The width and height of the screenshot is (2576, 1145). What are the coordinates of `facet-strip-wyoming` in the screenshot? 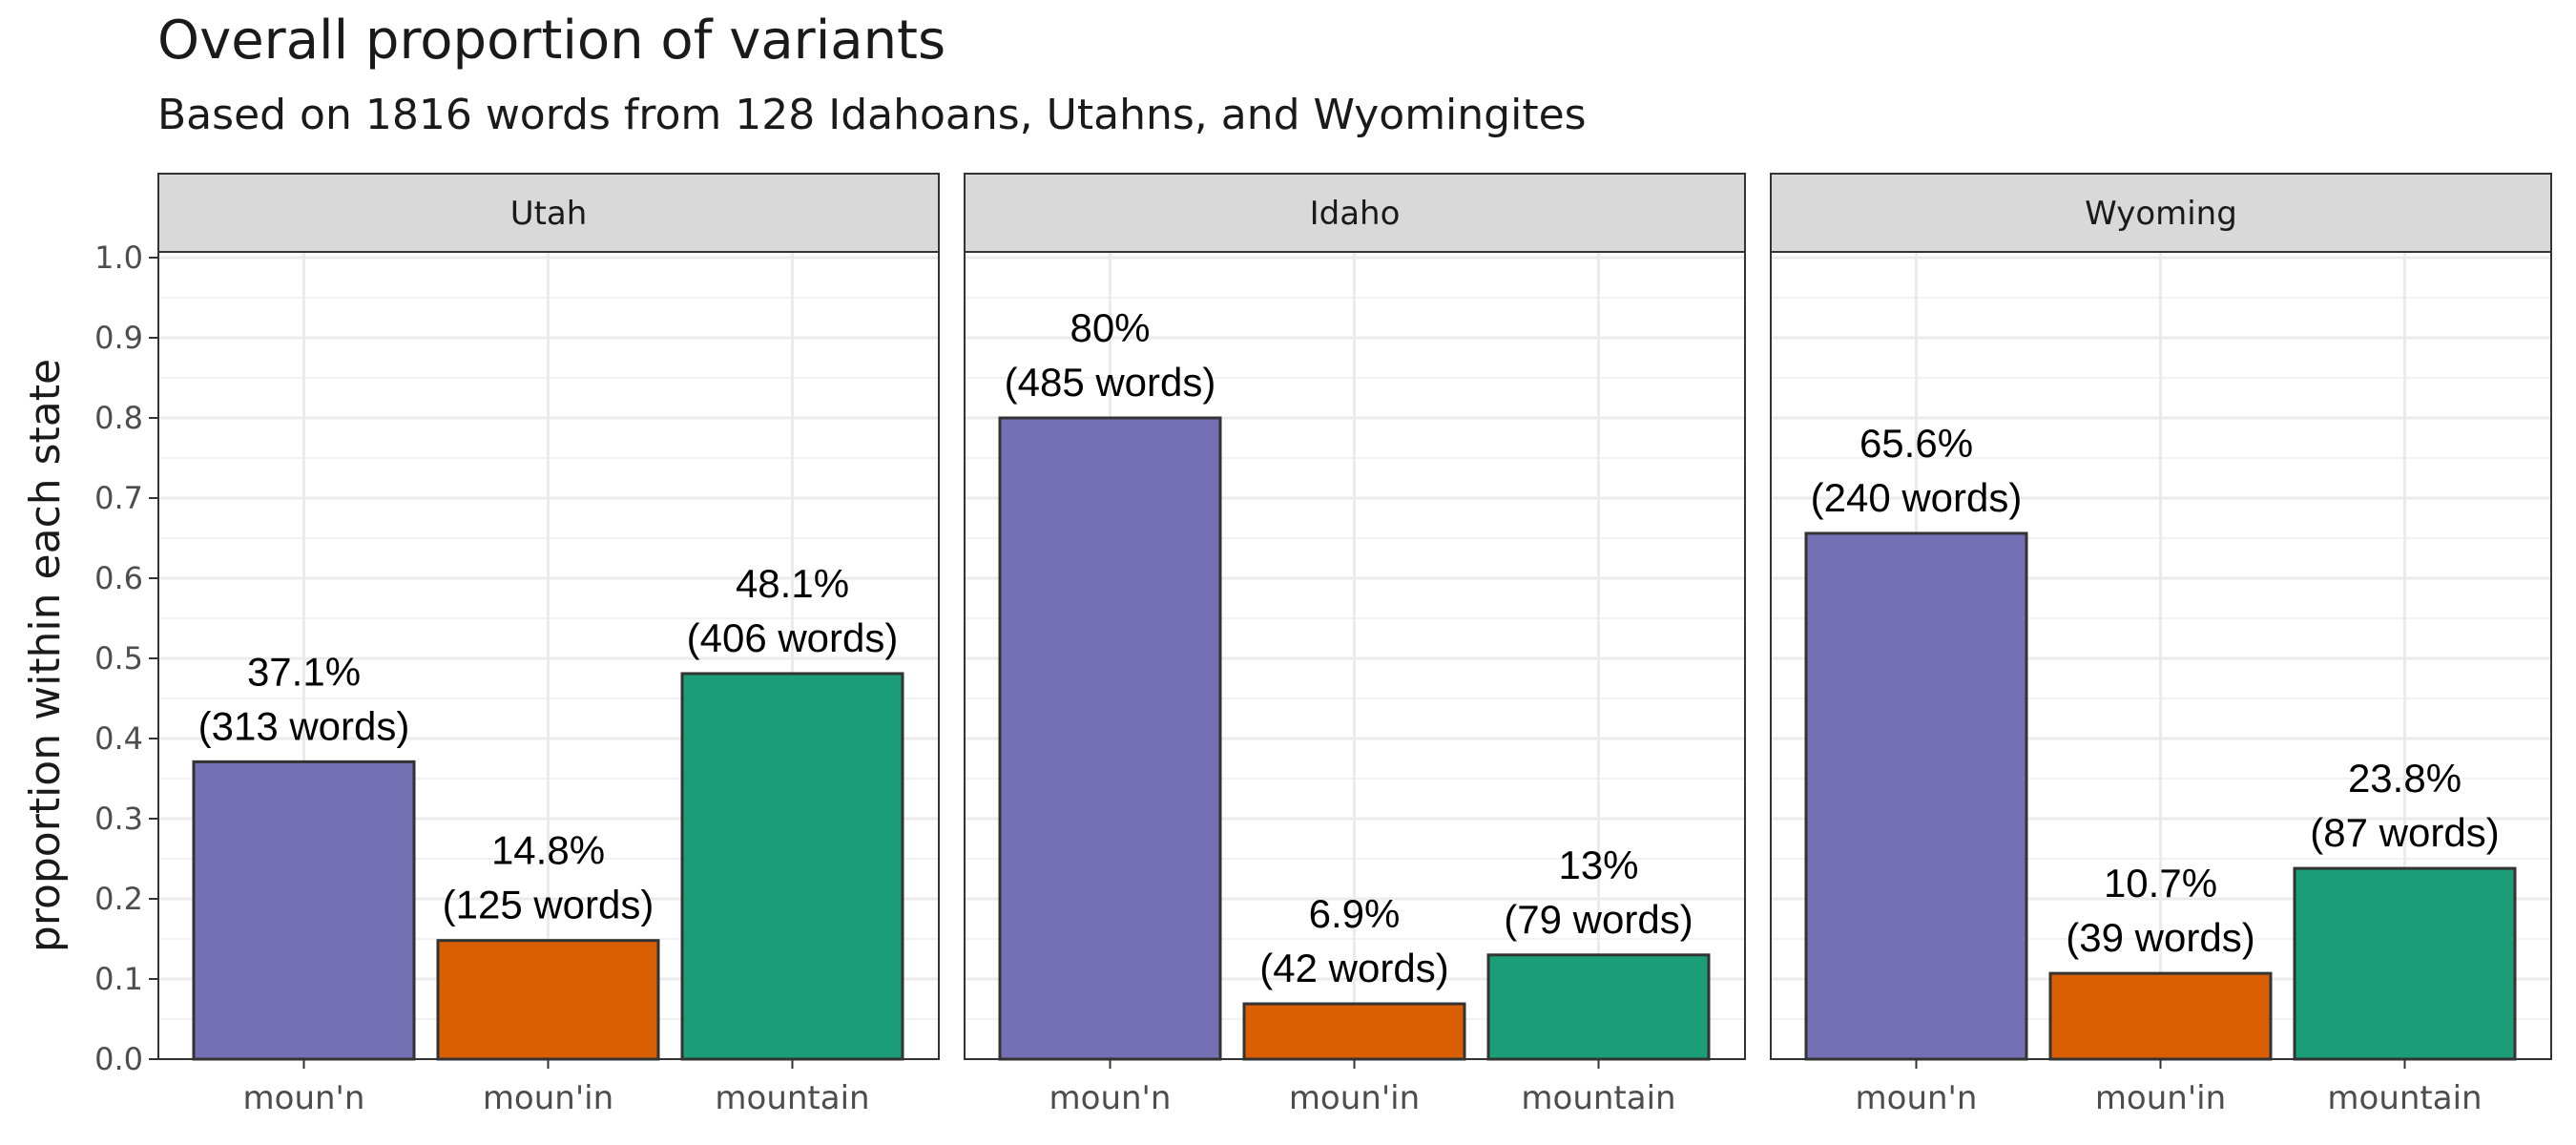 It's located at (2161, 213).